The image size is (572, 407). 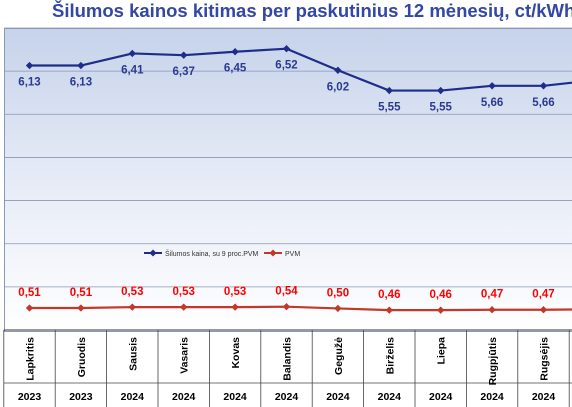 I want to click on tick-label: Rugpjūtis, so click(x=493, y=361).